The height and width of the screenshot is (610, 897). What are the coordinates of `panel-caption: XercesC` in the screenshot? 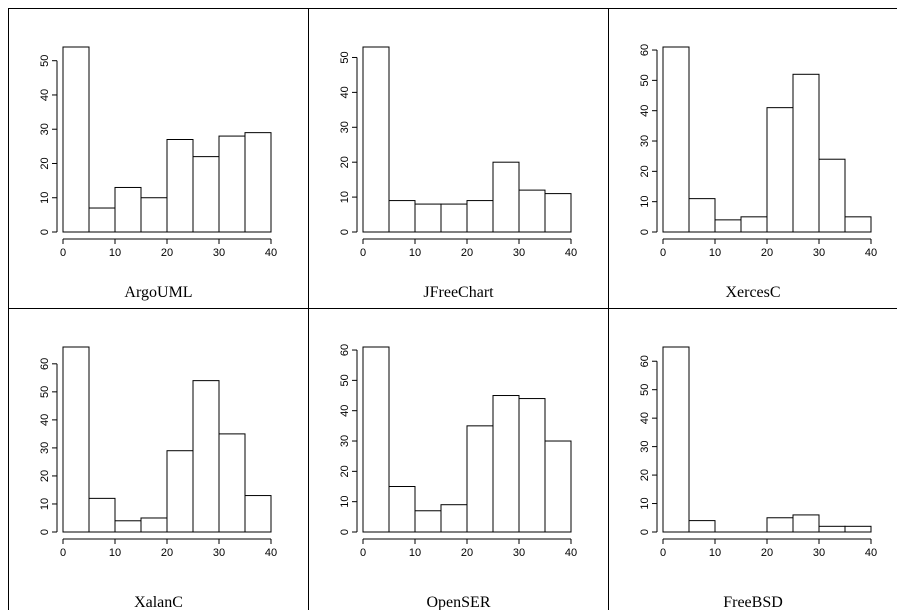 It's located at (753, 292).